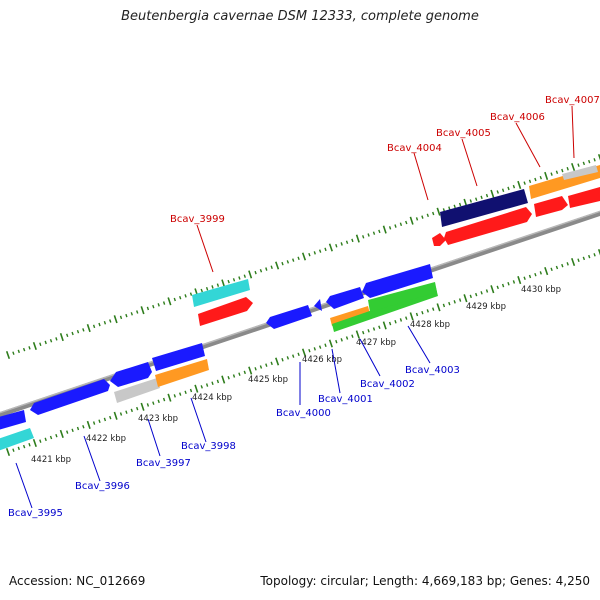 Image resolution: width=600 pixels, height=600 pixels. I want to click on gene-label: Bcav_4003, so click(432, 370).